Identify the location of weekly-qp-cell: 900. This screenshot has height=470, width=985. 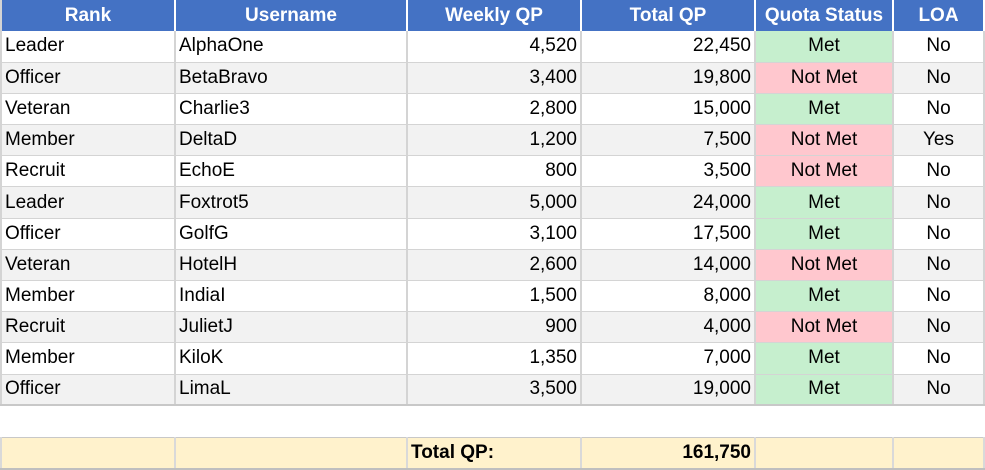
(494, 327).